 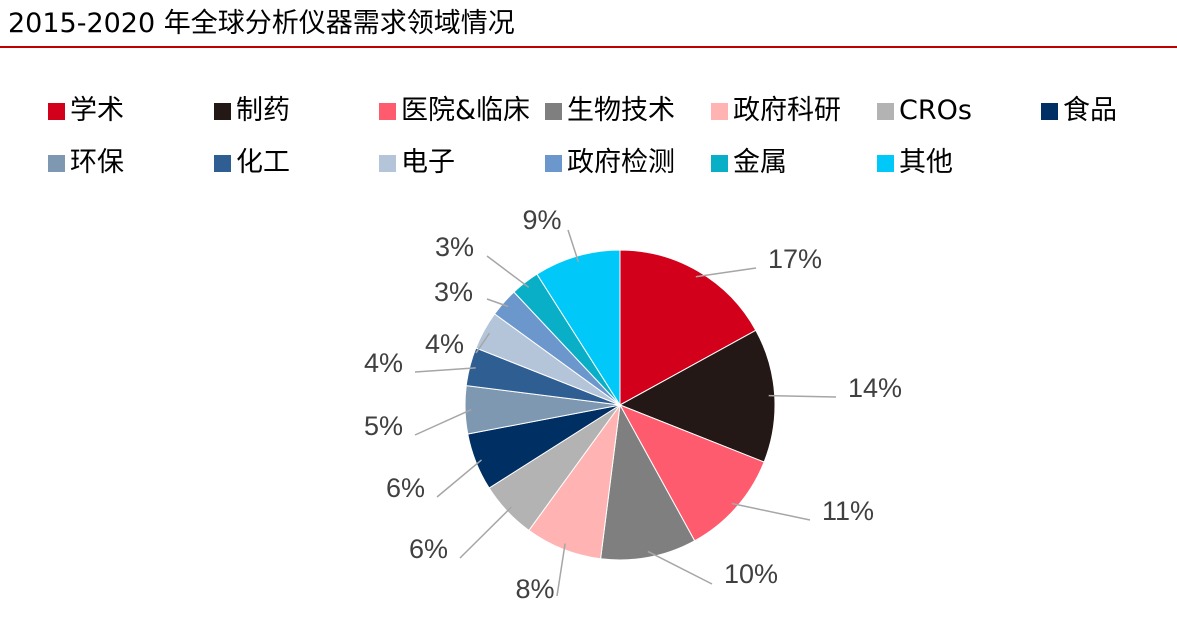 I want to click on legend-item: 食品, so click(x=1079, y=111).